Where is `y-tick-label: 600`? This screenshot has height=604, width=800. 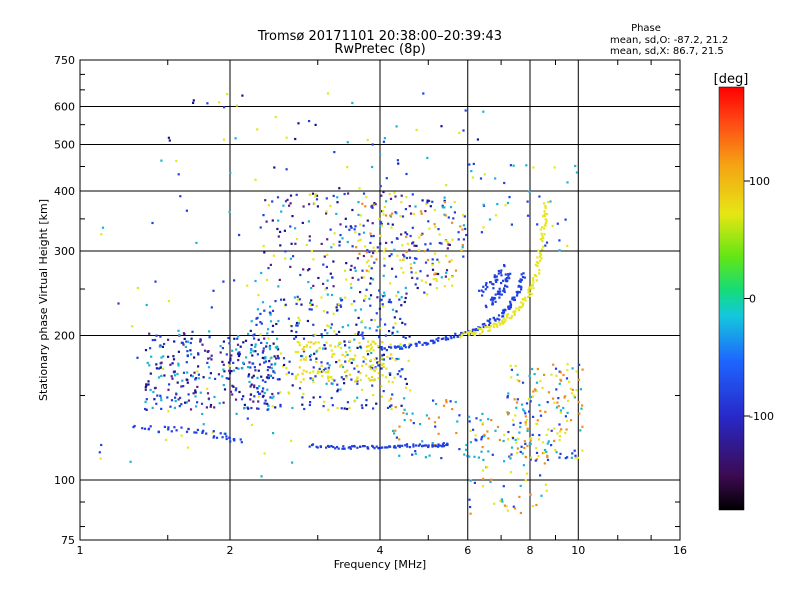 y-tick-label: 600 is located at coordinates (64, 107).